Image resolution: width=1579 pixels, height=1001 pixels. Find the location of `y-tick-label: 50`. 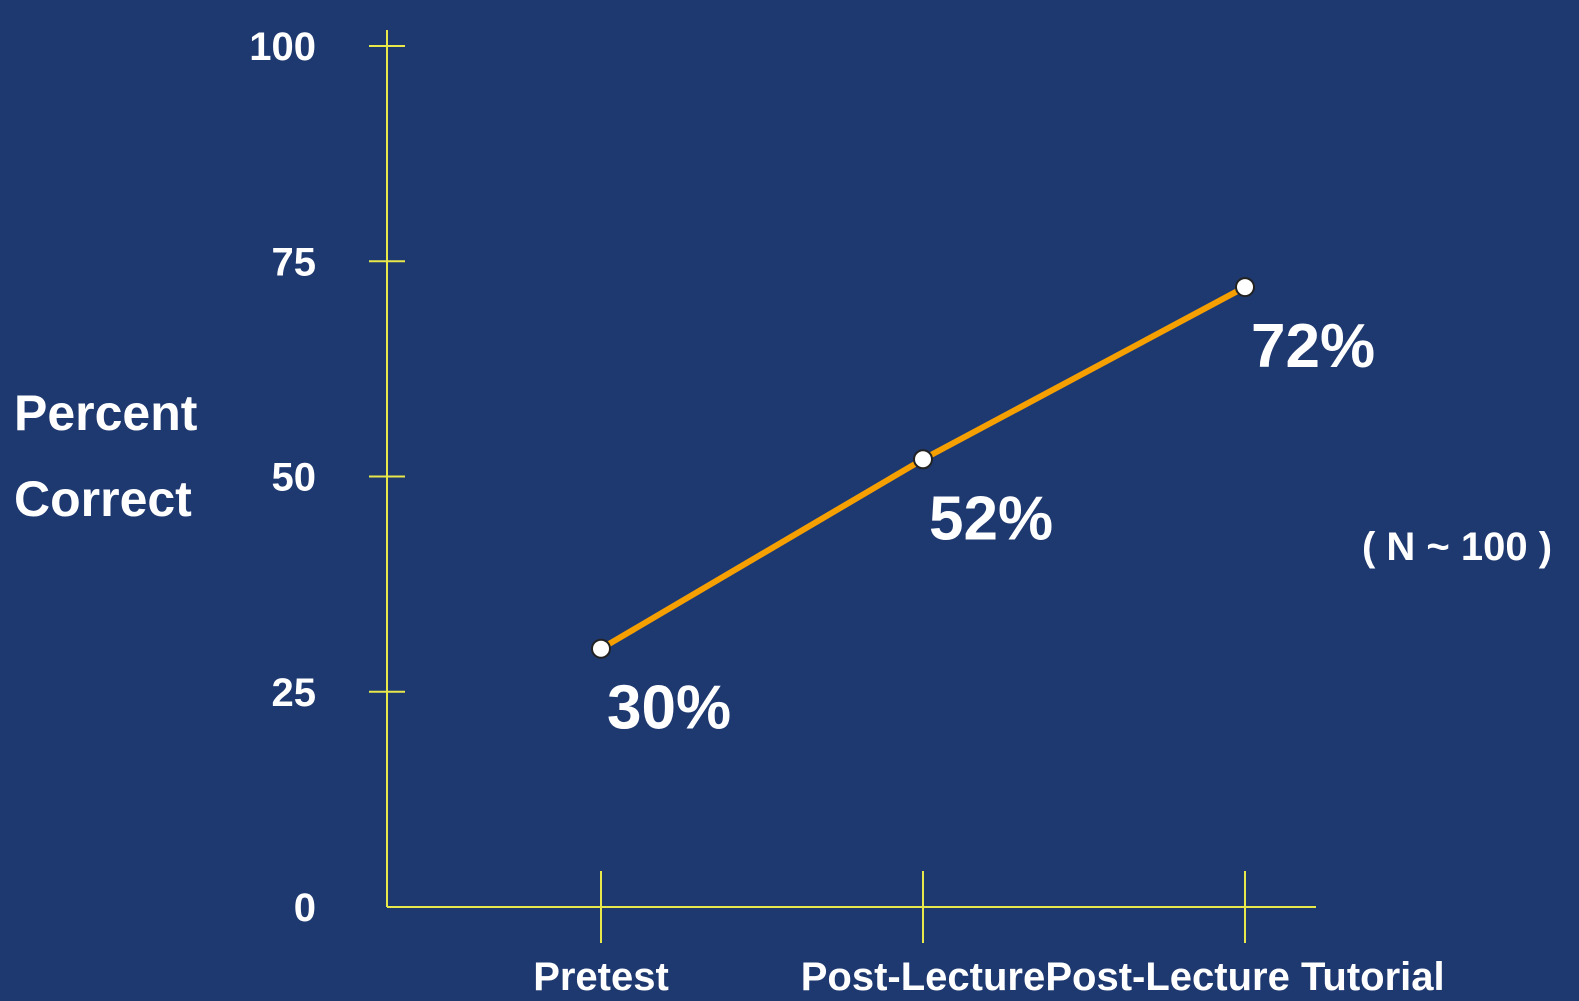

y-tick-label: 50 is located at coordinates (294, 478).